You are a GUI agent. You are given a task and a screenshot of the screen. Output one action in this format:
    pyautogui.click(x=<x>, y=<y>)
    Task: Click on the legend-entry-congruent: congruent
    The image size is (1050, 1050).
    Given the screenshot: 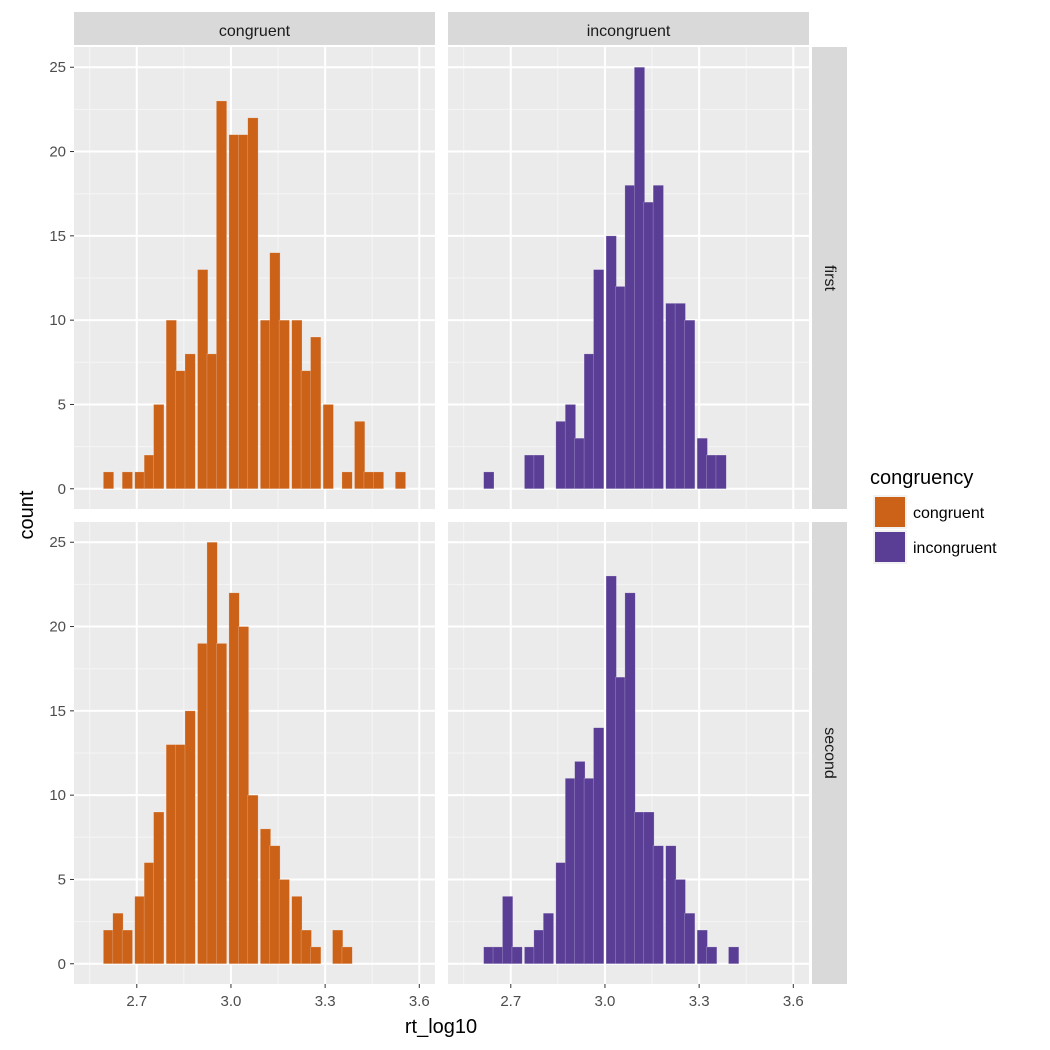 What is the action you would take?
    pyautogui.click(x=929, y=512)
    